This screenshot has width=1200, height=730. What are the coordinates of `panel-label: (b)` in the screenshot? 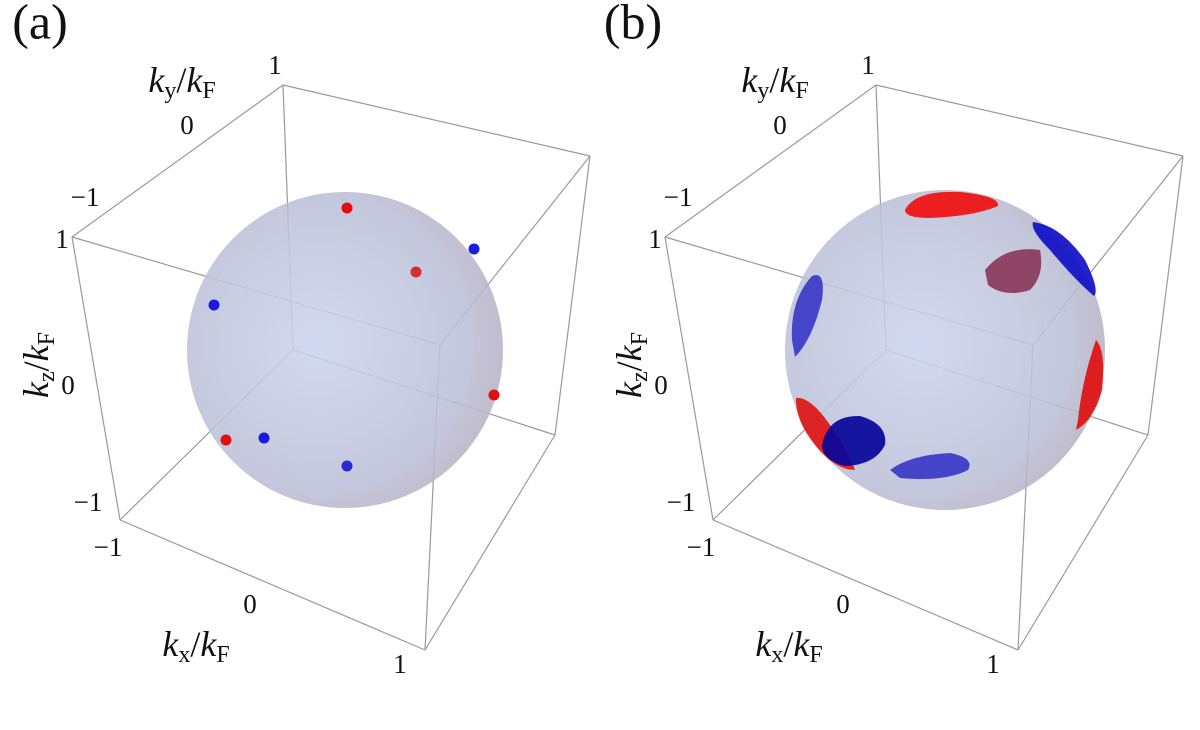 It's located at (633, 24).